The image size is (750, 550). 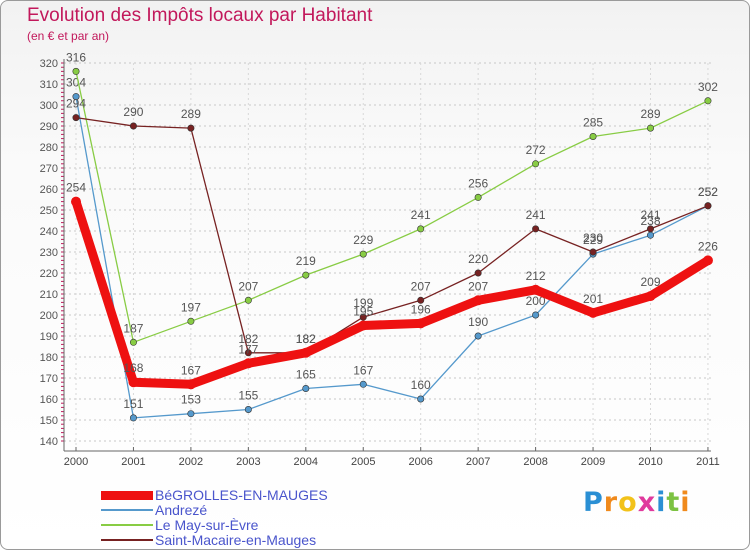 I want to click on data-label: 220, so click(x=478, y=259).